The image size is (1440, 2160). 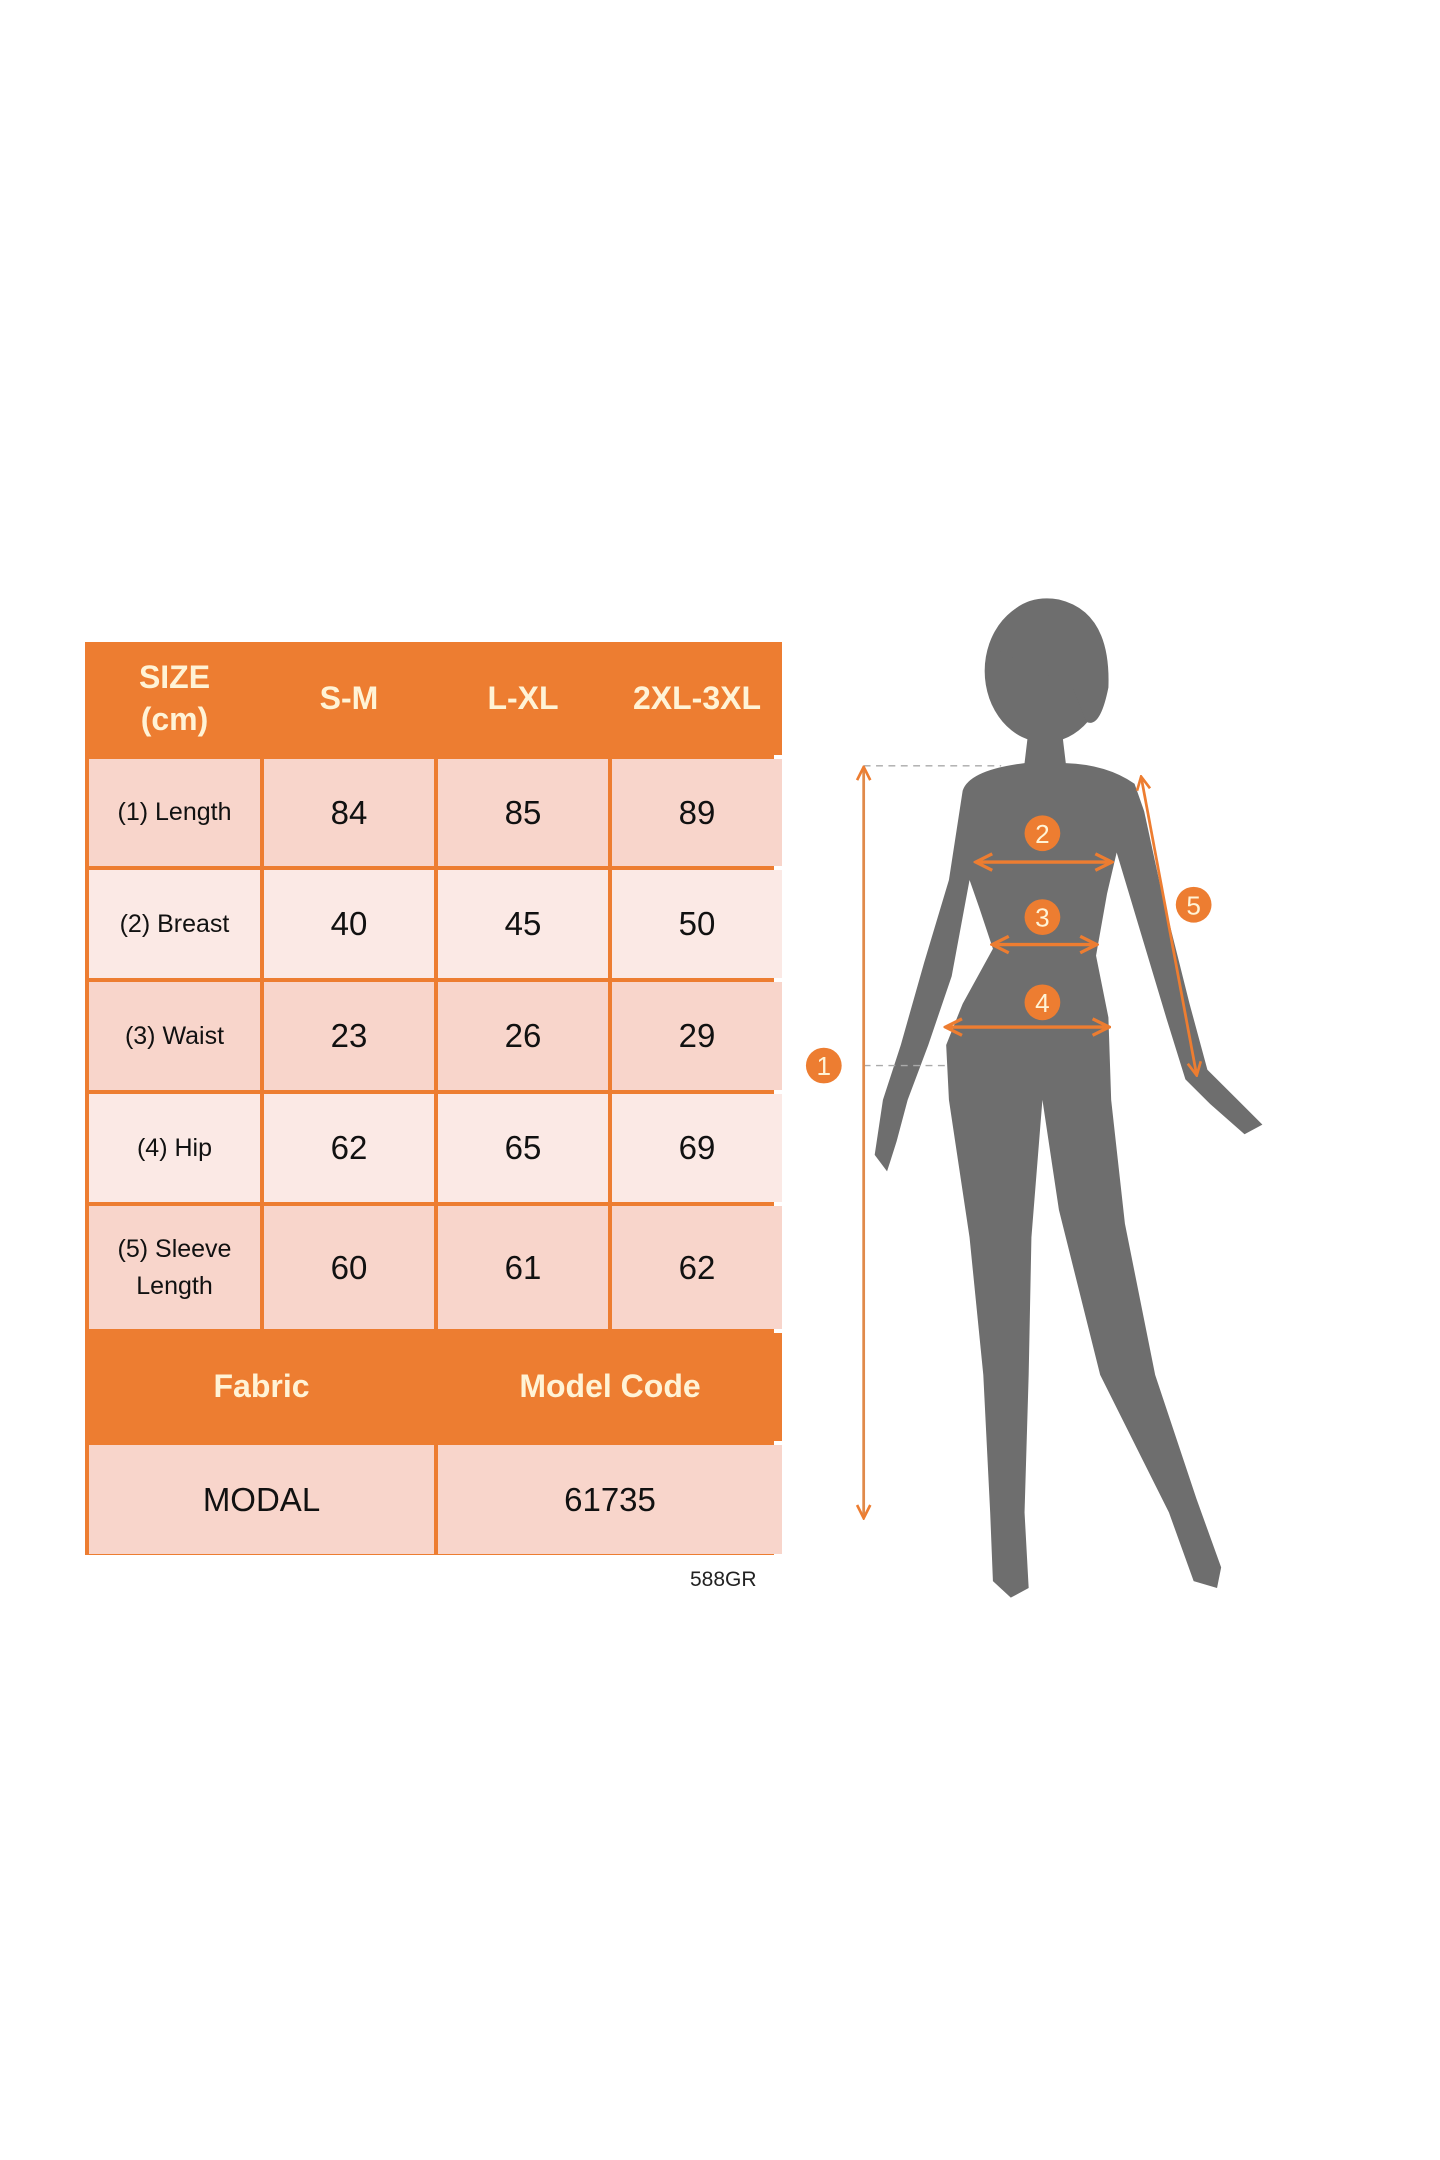 I want to click on table-cell: 65, so click(x=523, y=1148).